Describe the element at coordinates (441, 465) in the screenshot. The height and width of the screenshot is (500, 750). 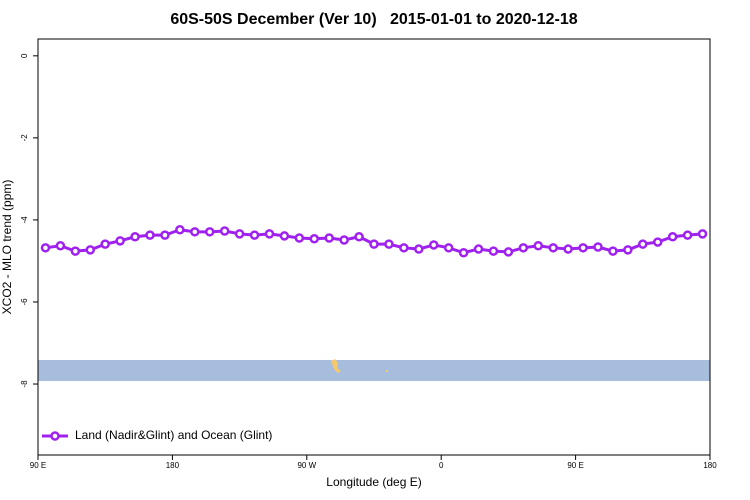
I see `x-tick-label: 0` at that location.